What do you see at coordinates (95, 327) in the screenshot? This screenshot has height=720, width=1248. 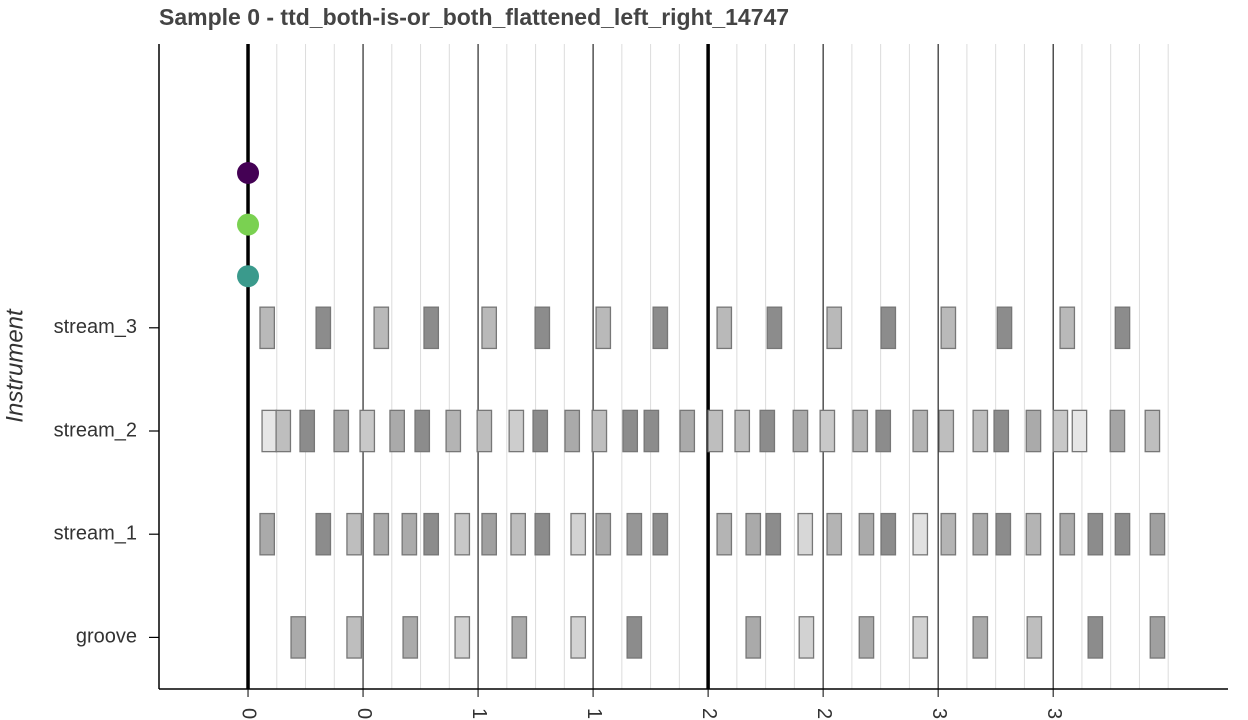 I see `y-tick-label: stream_3` at bounding box center [95, 327].